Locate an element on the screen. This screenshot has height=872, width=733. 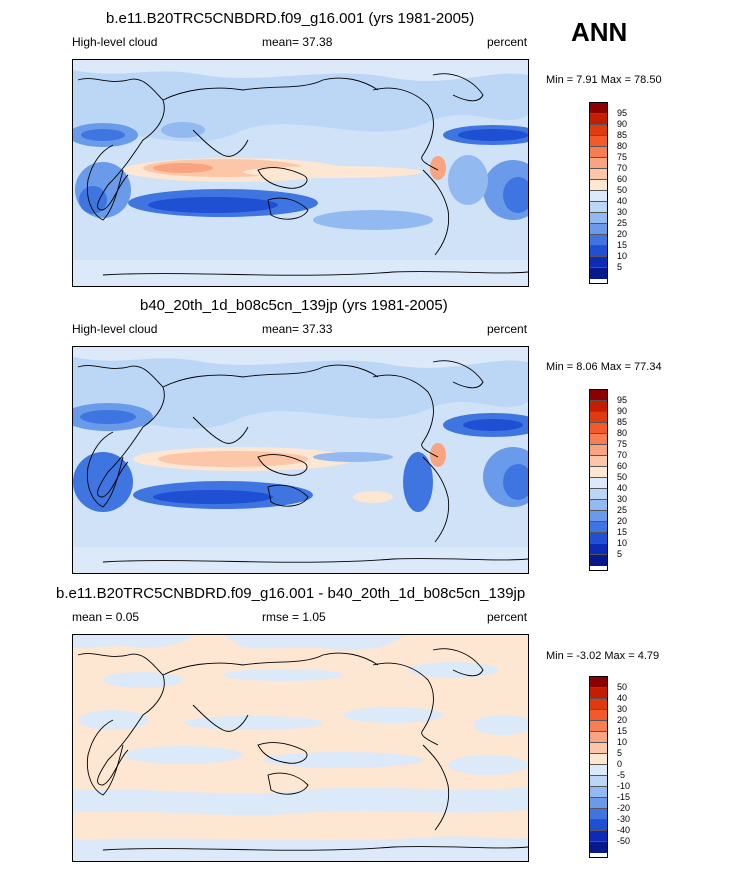
panel2-variable-label: High-level cloud is located at coordinates (115, 329).